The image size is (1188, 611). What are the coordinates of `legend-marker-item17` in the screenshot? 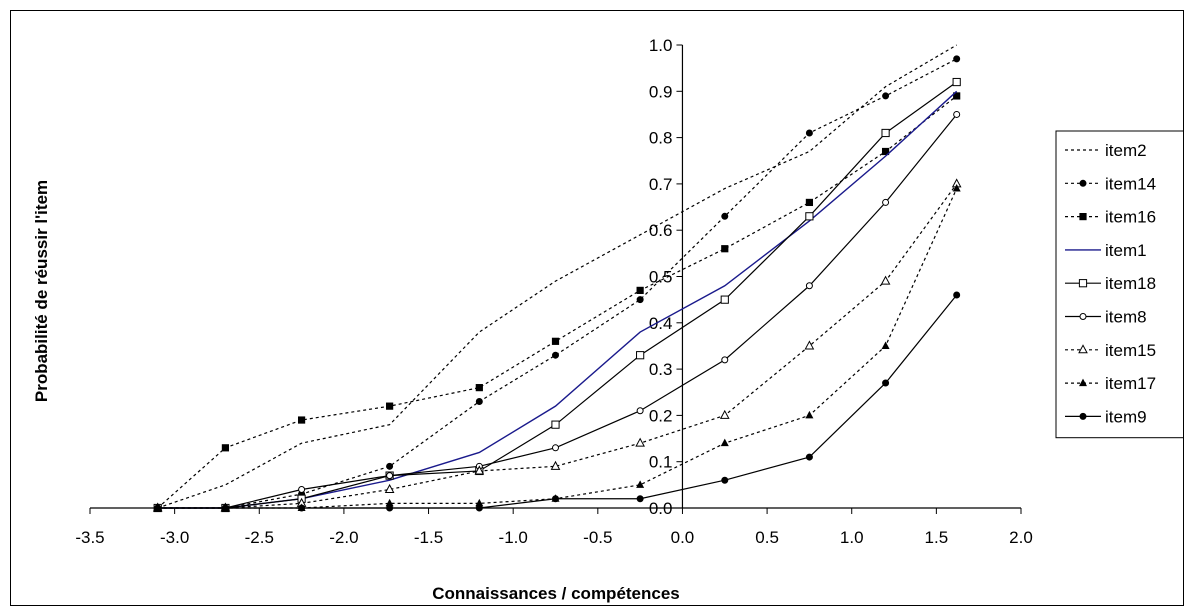 It's located at (1083, 382).